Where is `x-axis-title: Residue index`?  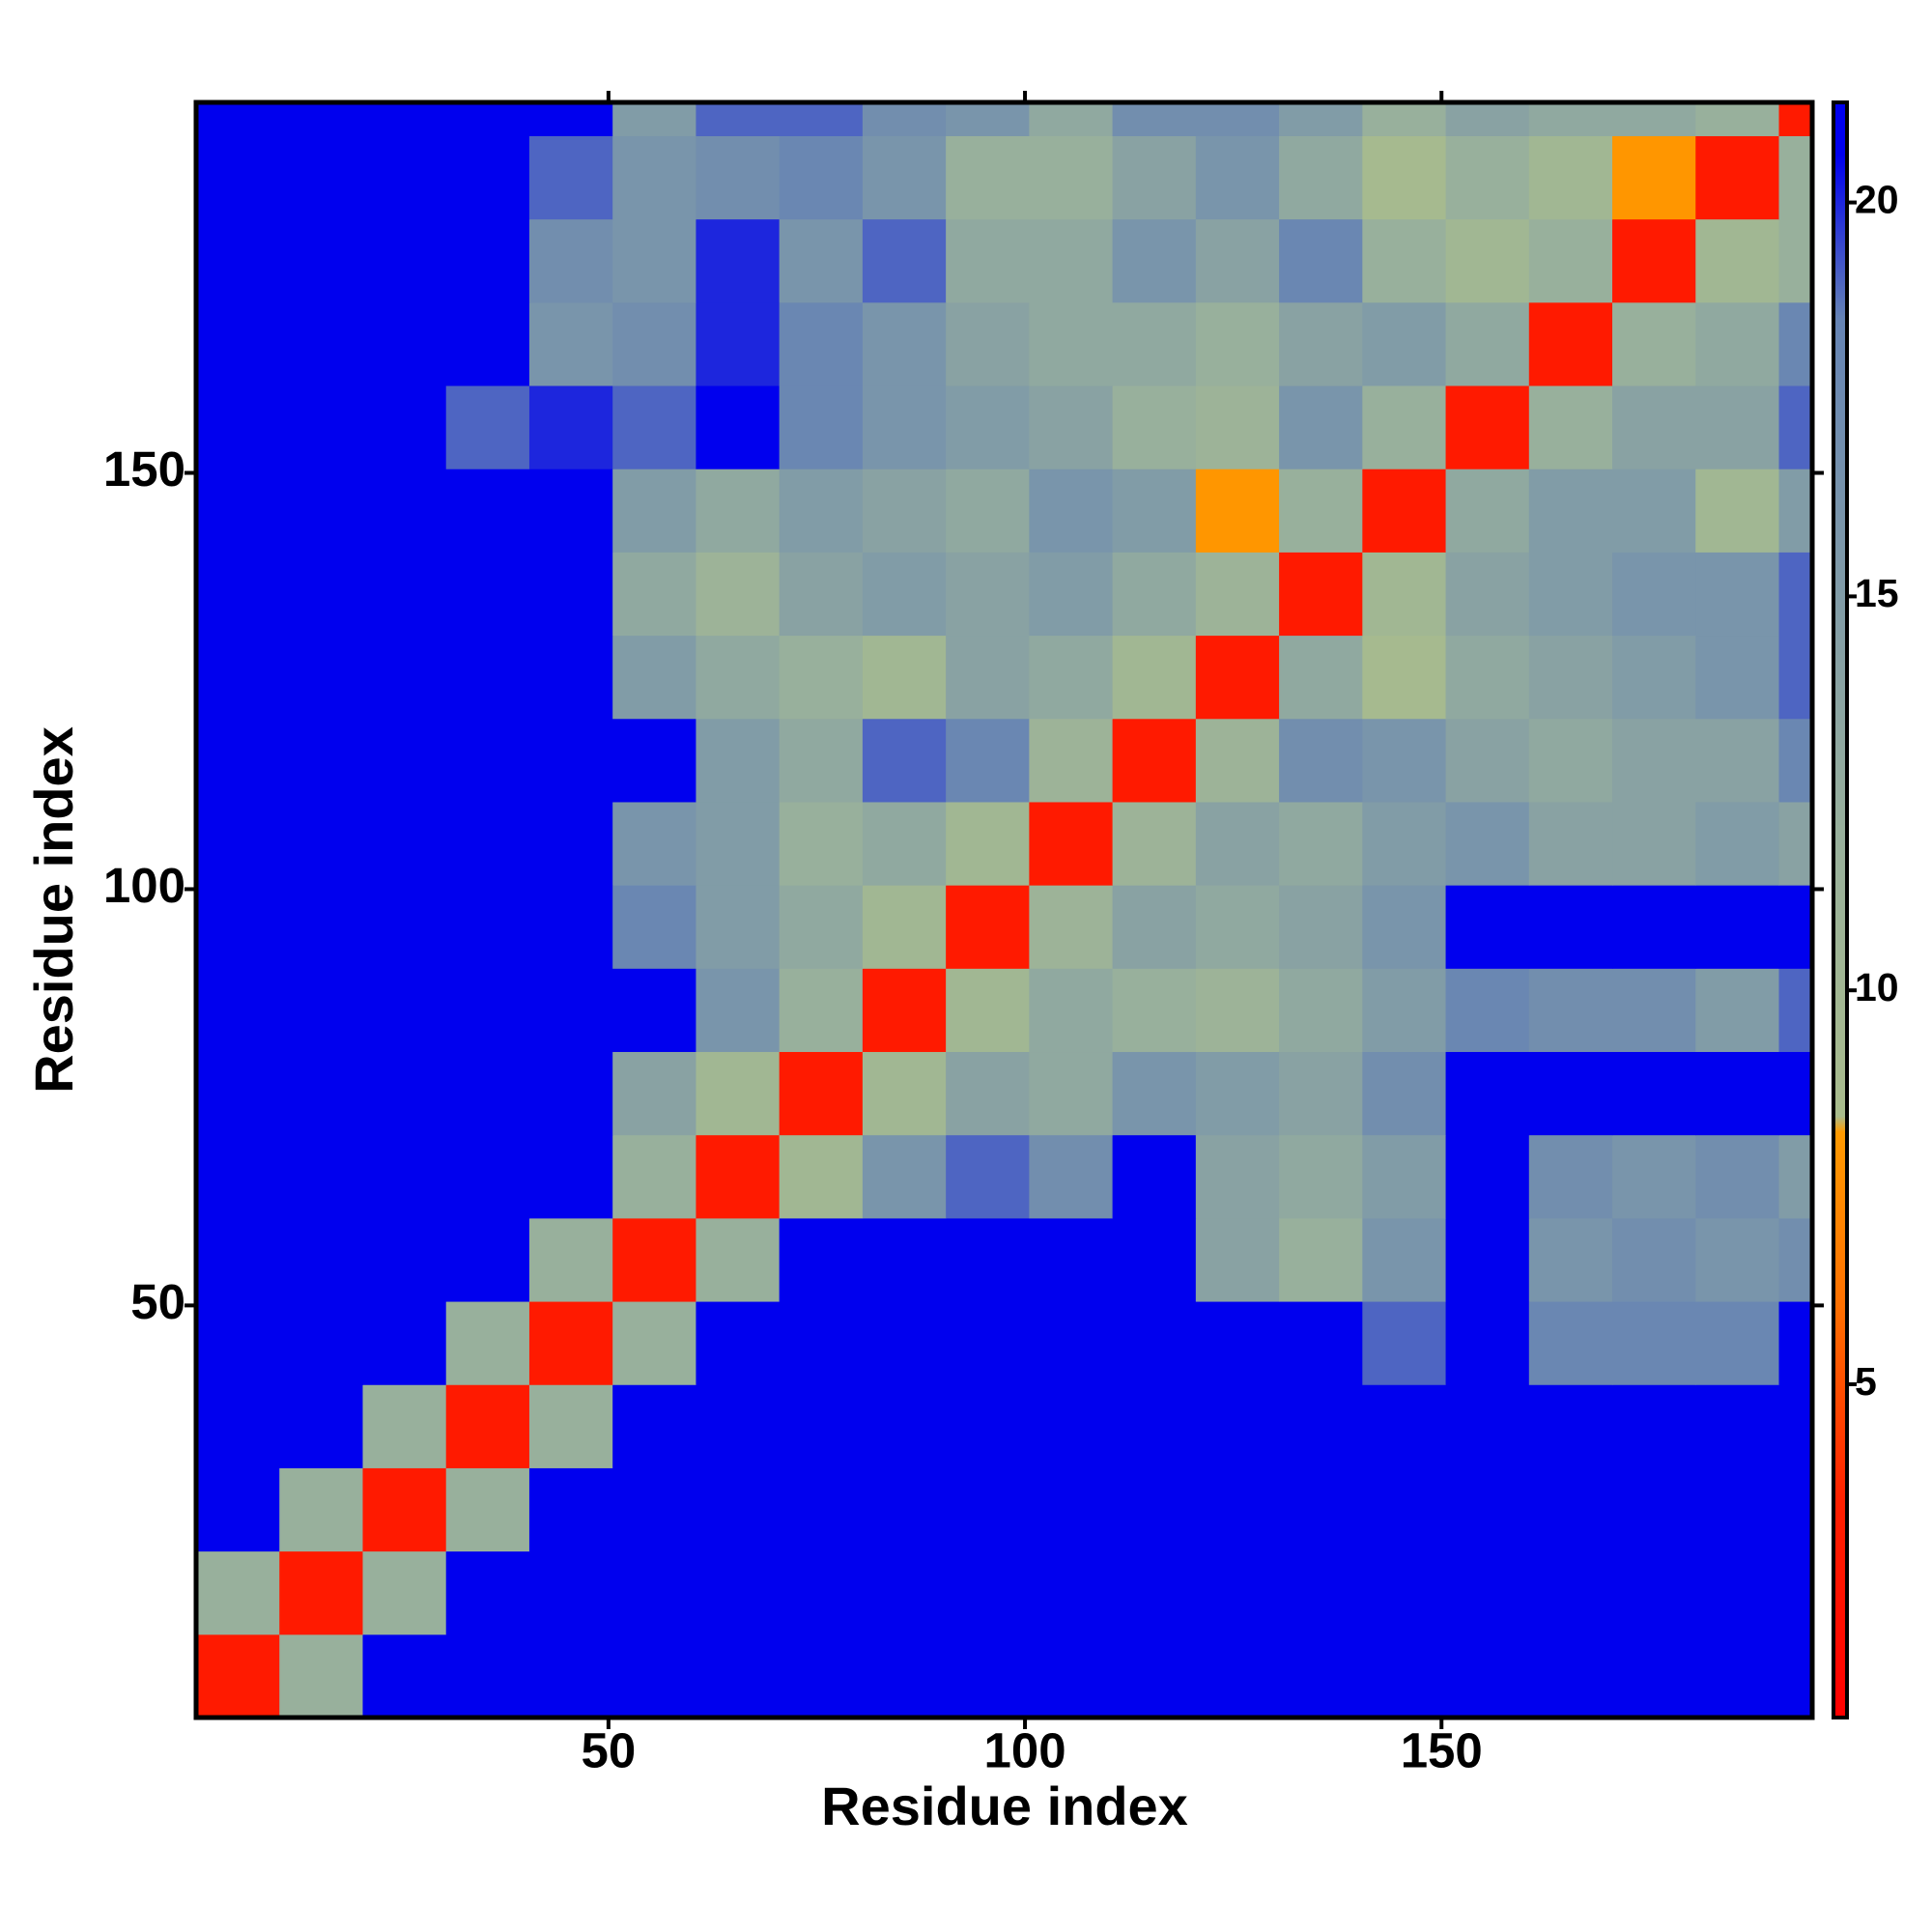
x-axis-title: Residue index is located at coordinates (1005, 1806).